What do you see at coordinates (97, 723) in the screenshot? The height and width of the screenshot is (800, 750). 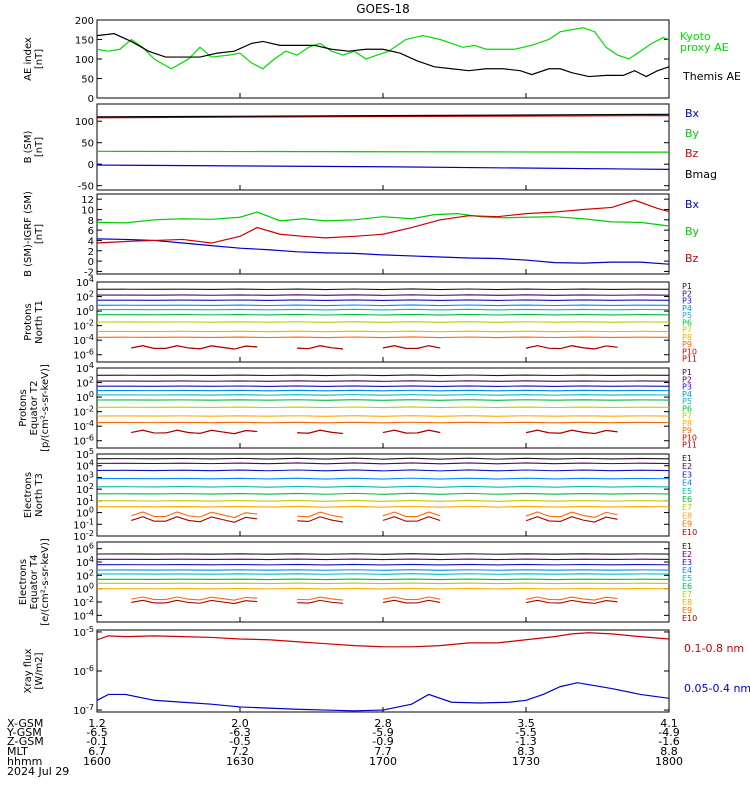 I see `footer-x-gsm-value: 1.2` at bounding box center [97, 723].